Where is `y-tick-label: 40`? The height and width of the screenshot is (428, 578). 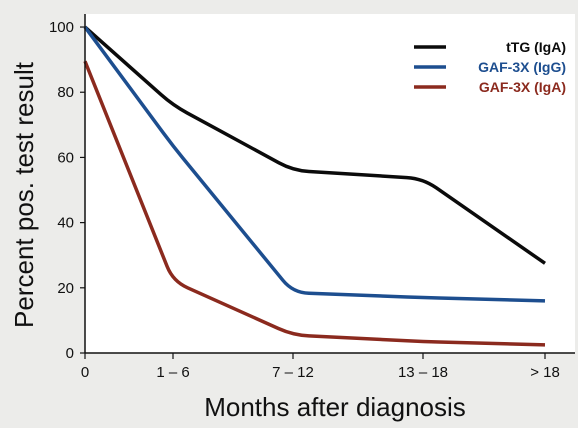 y-tick-label: 40 is located at coordinates (65, 223).